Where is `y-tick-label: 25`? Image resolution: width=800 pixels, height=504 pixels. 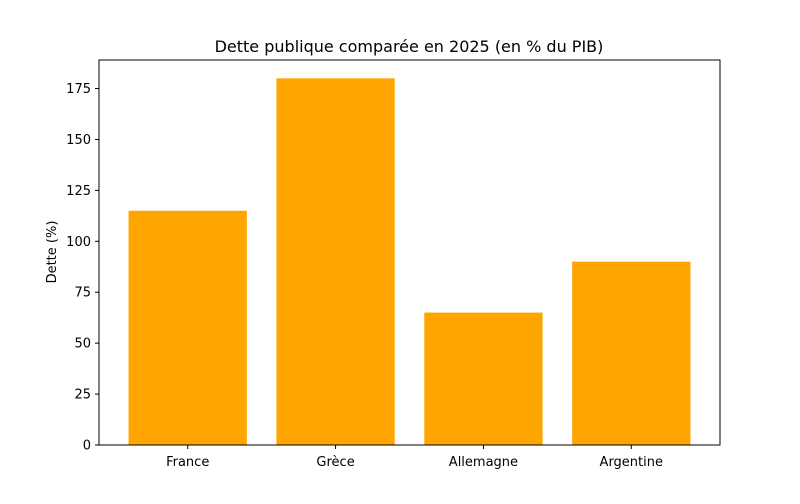
y-tick-label: 25 is located at coordinates (82, 395).